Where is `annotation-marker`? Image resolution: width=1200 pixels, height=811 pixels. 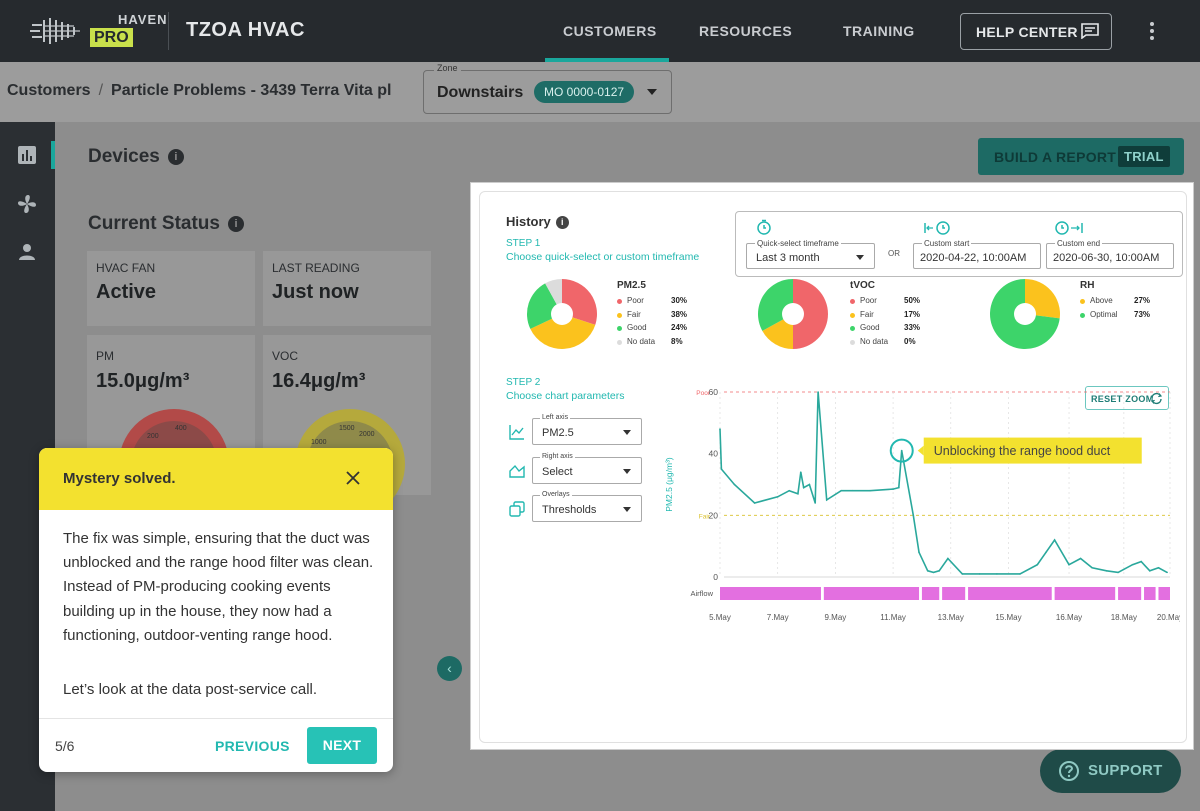
annotation-marker is located at coordinates (901, 450).